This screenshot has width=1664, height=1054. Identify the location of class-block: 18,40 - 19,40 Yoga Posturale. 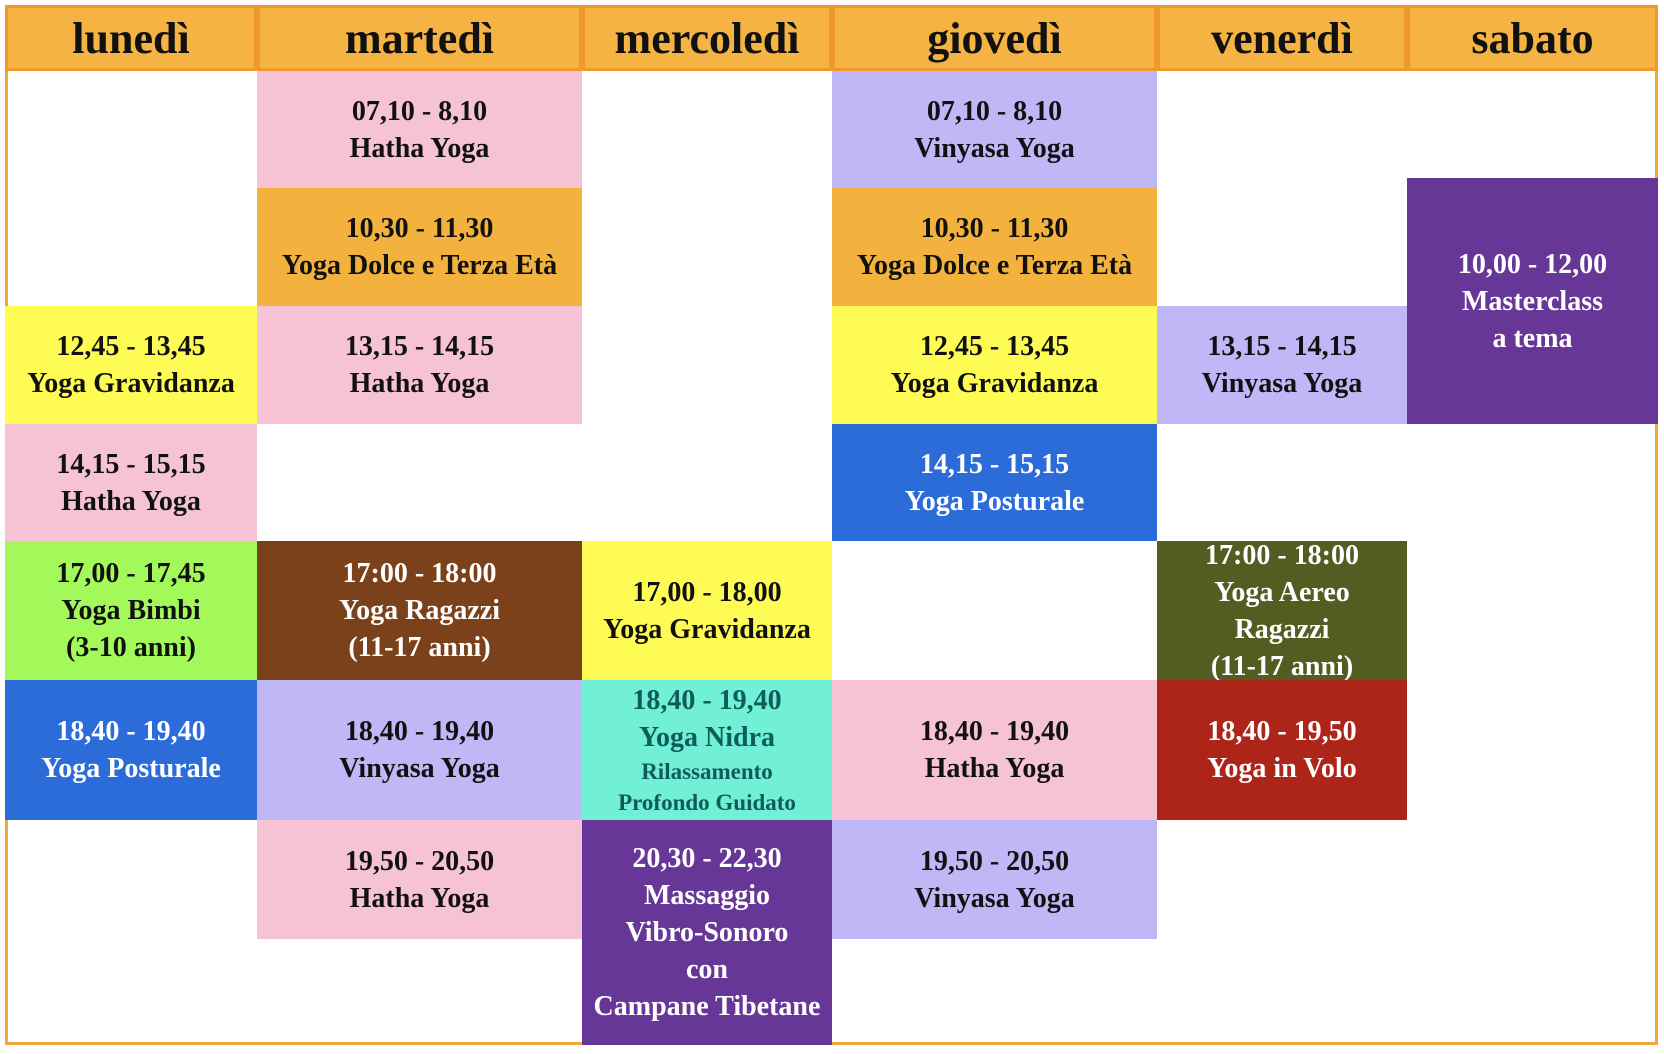
(131, 750).